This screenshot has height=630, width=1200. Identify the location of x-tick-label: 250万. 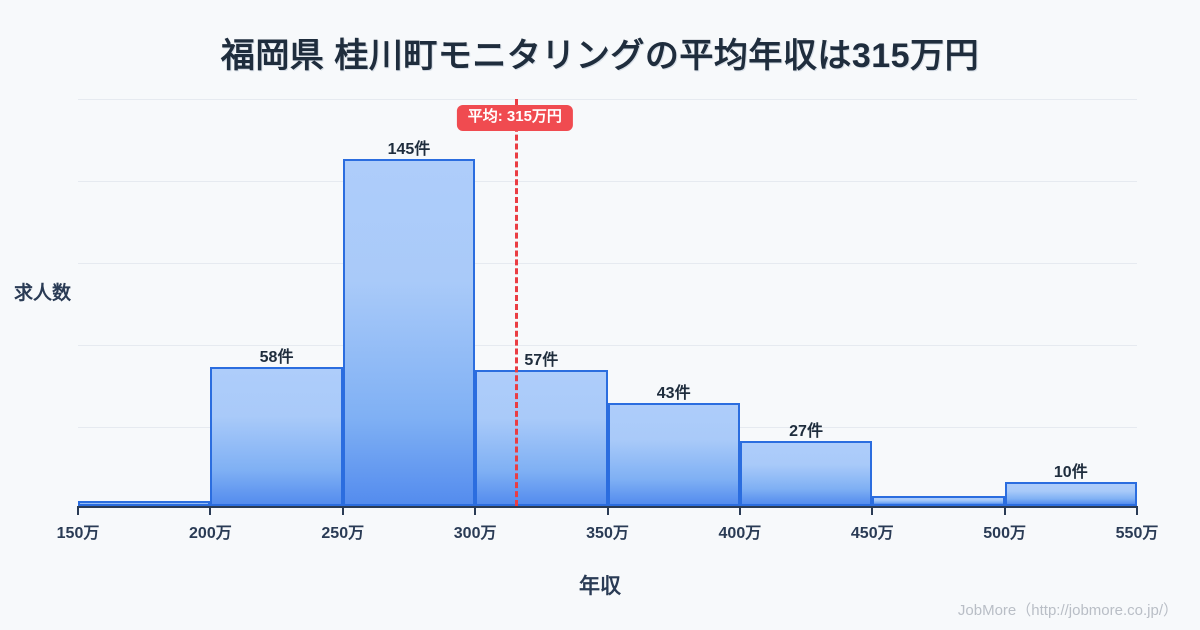
(343, 533).